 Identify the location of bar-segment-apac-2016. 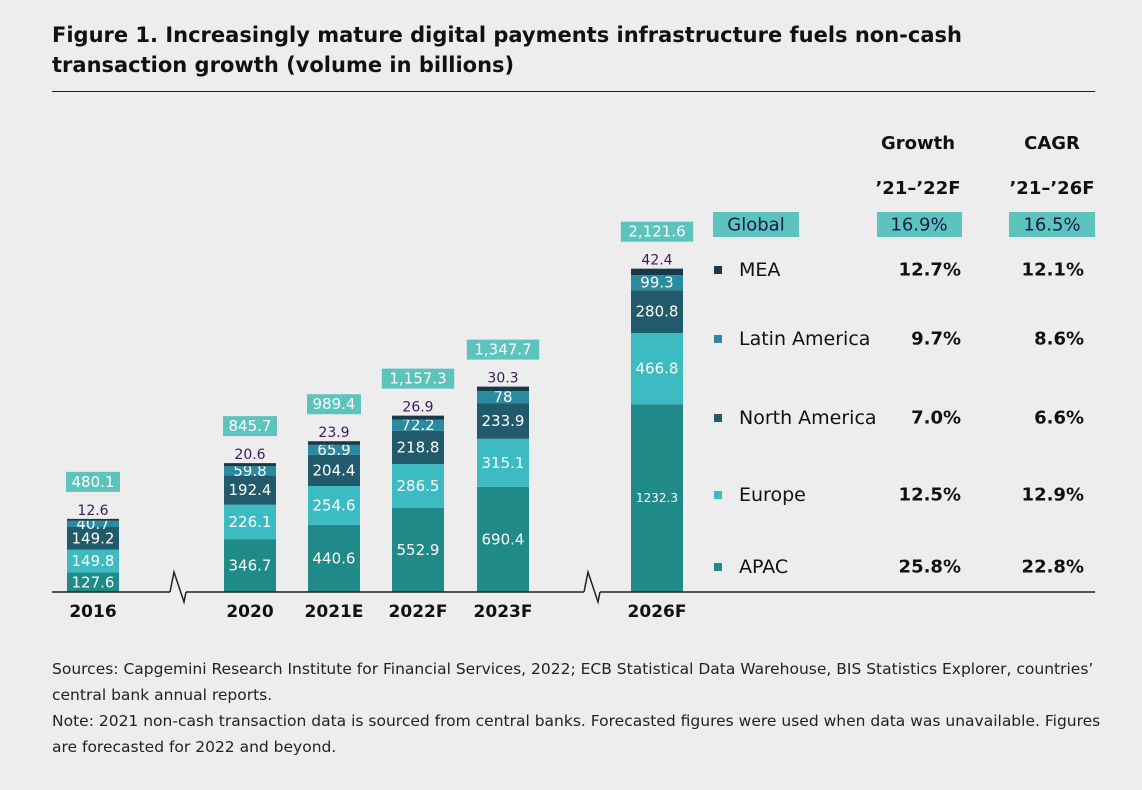
(93, 582).